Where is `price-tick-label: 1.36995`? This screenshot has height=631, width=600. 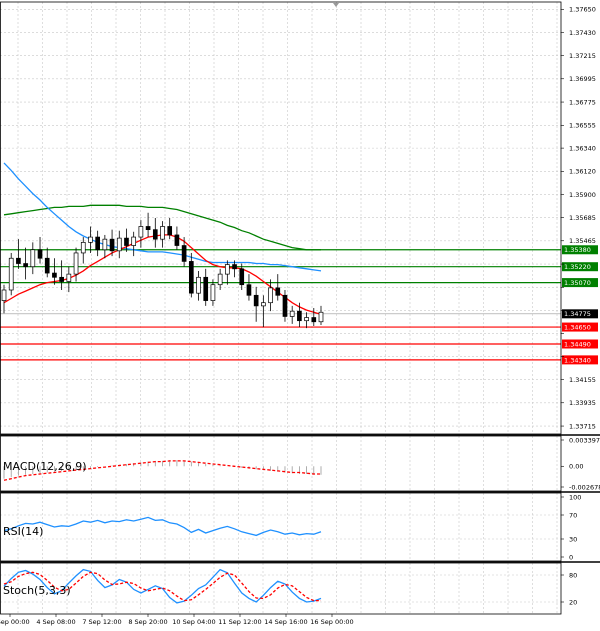
price-tick-label: 1.36995 is located at coordinates (582, 79).